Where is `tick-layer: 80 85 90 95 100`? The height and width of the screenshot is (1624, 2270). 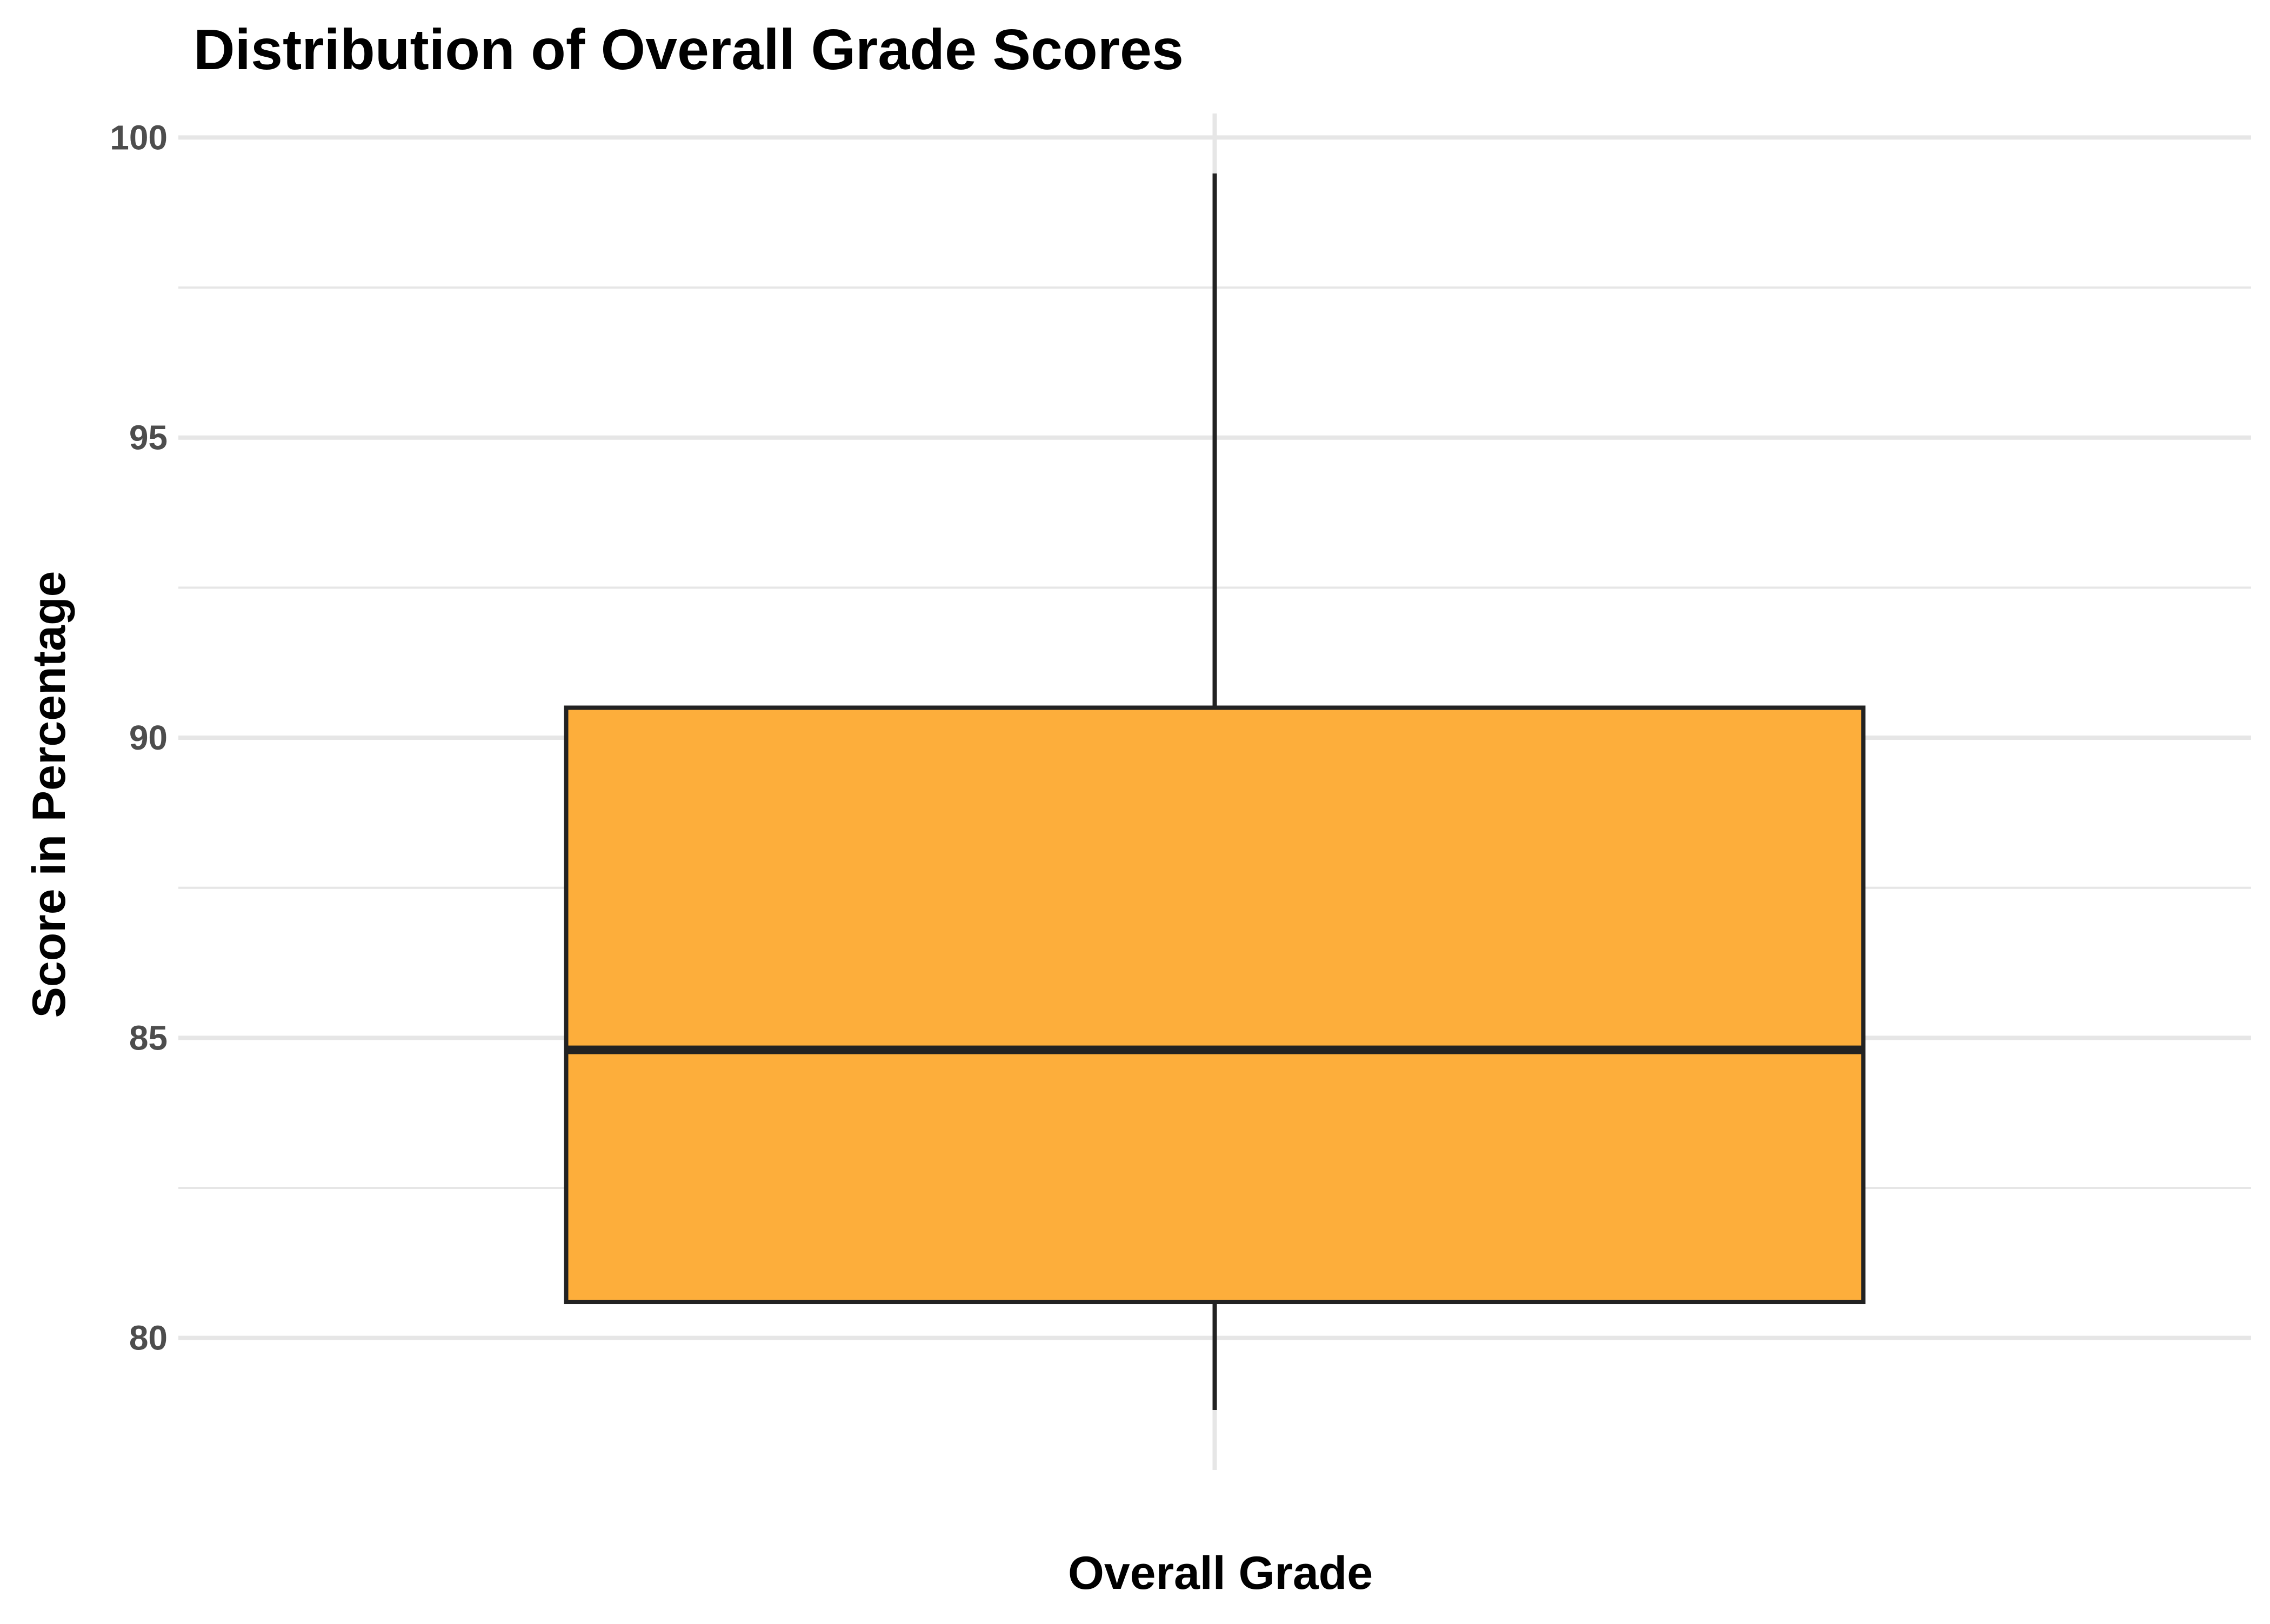 tick-layer: 80 85 90 95 100 is located at coordinates (139, 738).